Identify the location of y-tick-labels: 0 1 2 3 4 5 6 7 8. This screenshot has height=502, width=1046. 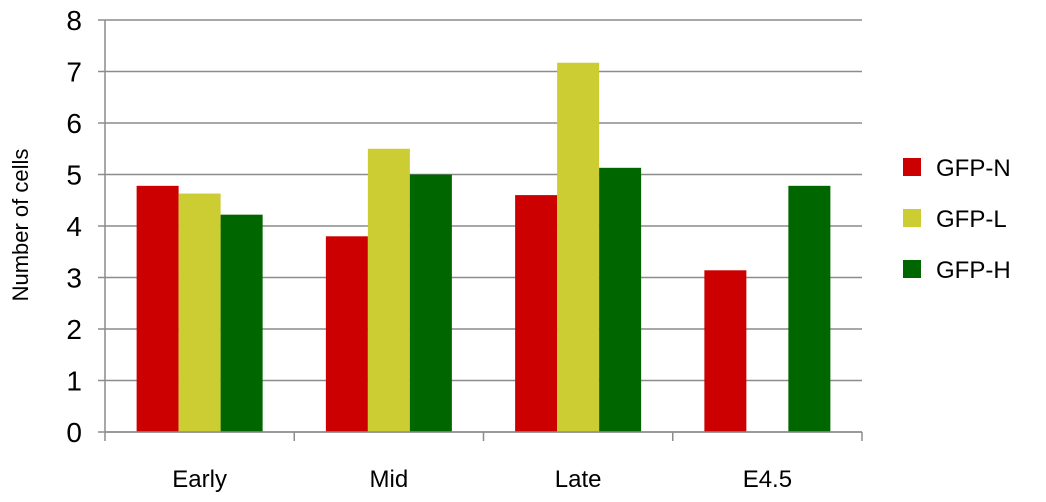
(74, 226).